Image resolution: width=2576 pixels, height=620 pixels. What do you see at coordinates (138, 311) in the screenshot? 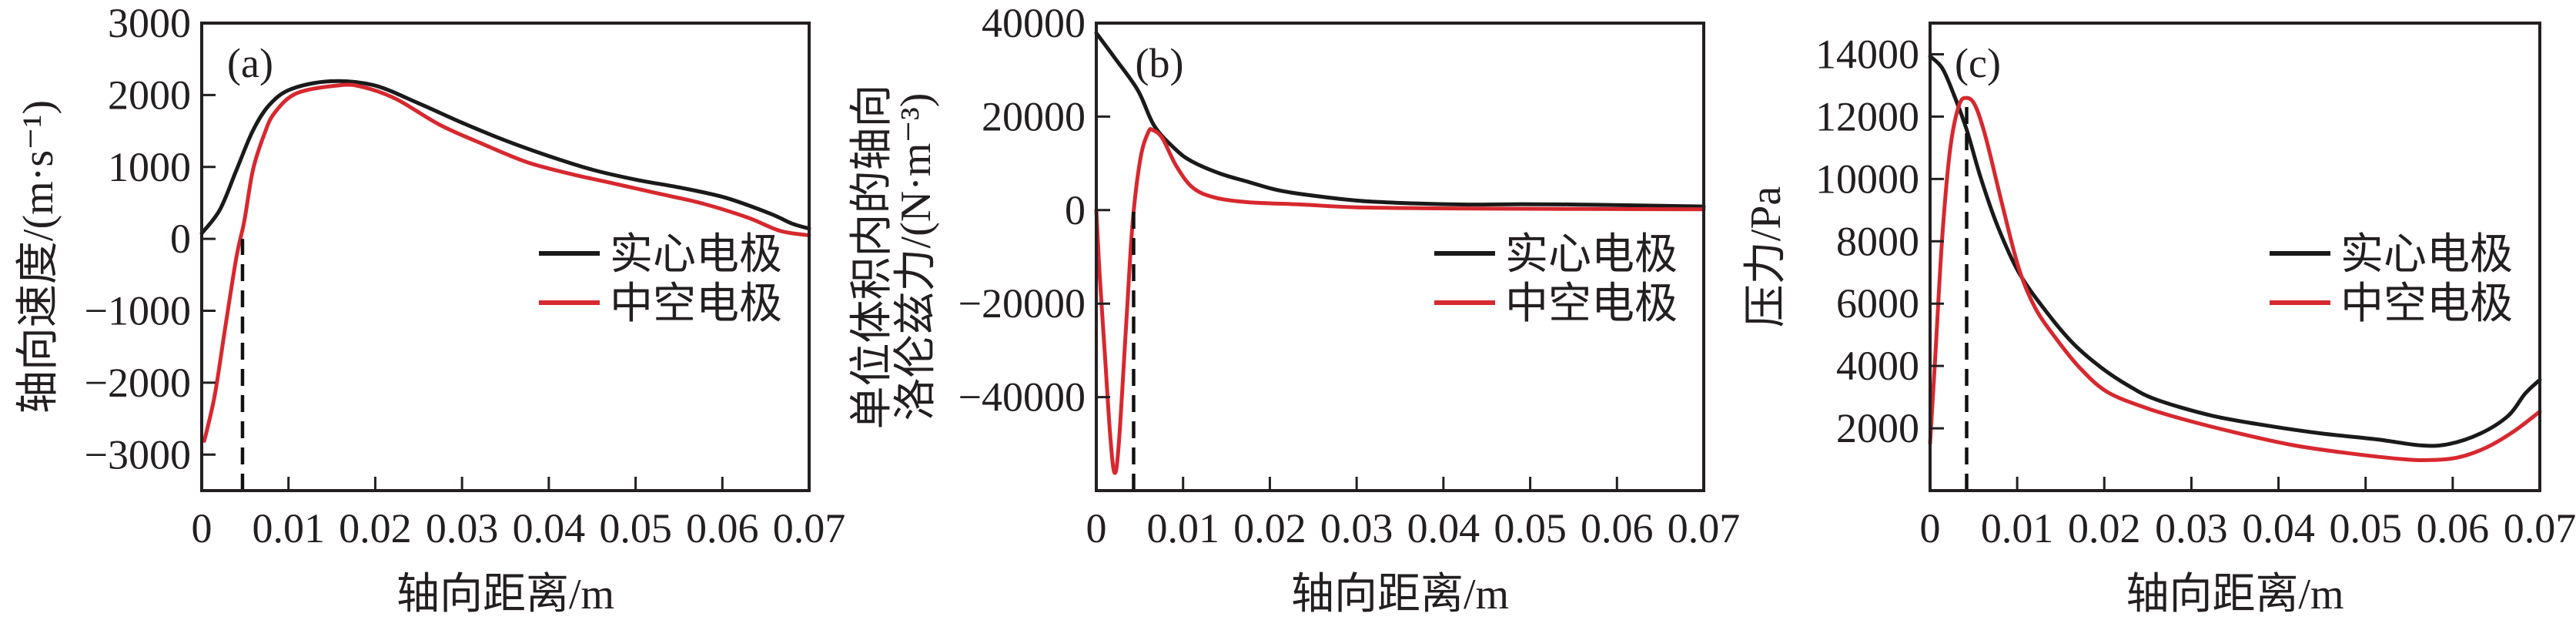
I see `y-tick-label: −1000` at bounding box center [138, 311].